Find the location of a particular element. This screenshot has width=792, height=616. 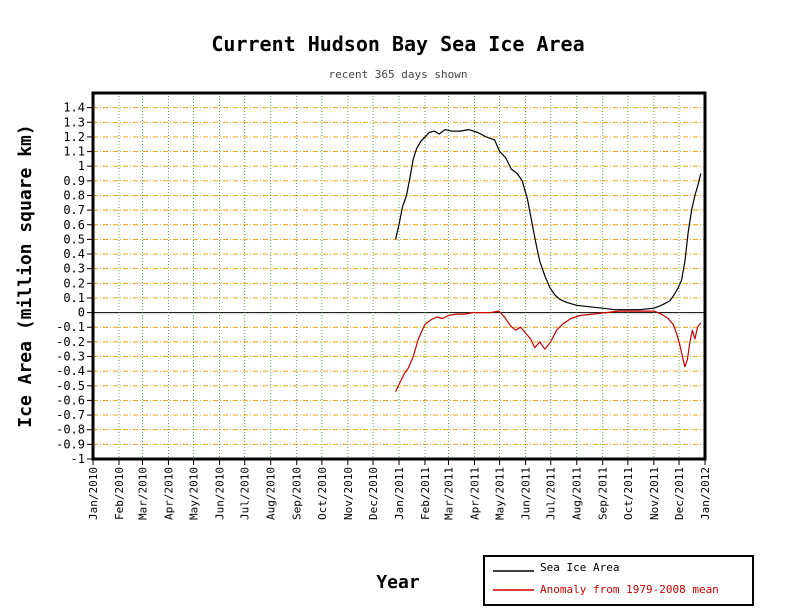

legend: Sea Ice Area Anomaly from 1979-2008 mean is located at coordinates (618, 580).